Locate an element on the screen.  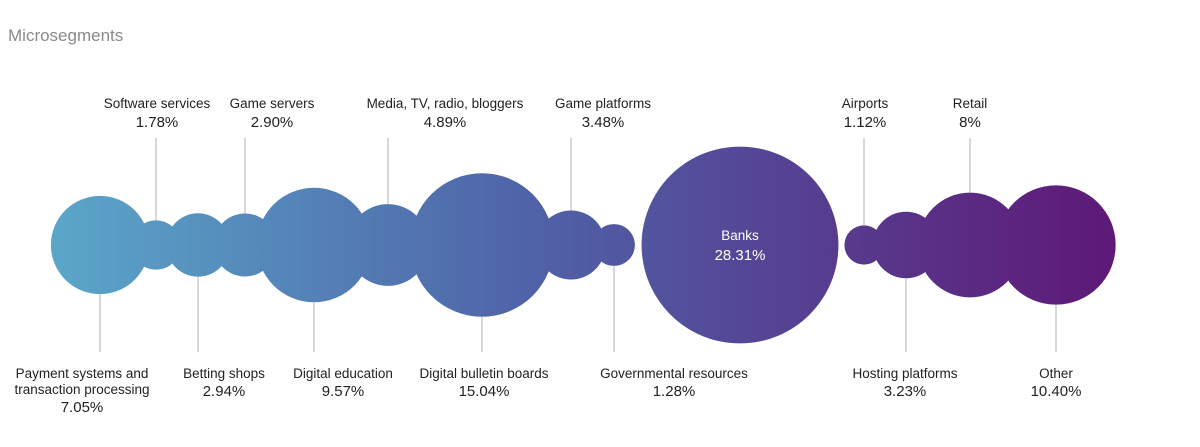
bubble-value: 7.05% is located at coordinates (82, 407).